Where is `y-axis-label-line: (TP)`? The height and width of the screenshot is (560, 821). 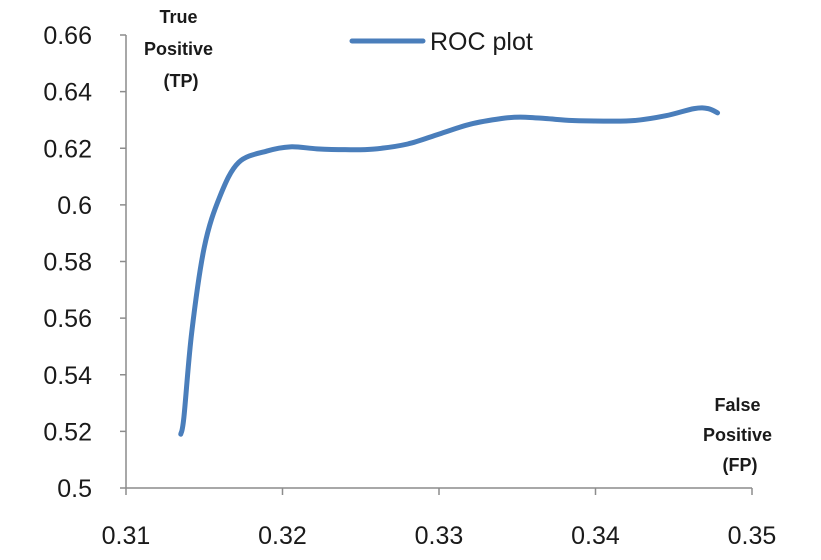
y-axis-label-line: (TP) is located at coordinates (181, 81).